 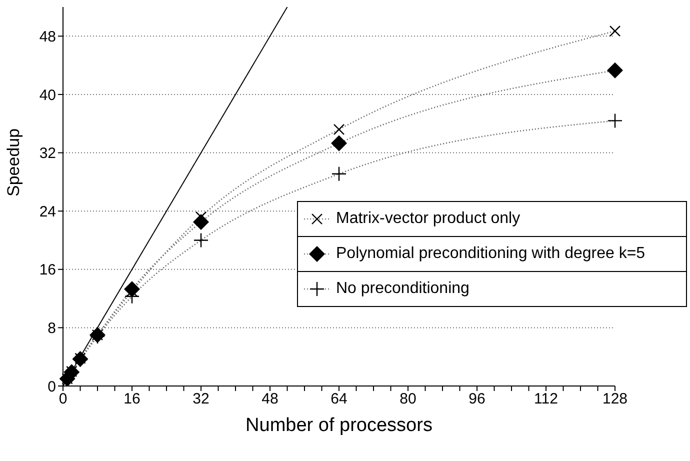 I want to click on legend-label: Polynomial preconditioning with degree k=5, so click(x=491, y=254).